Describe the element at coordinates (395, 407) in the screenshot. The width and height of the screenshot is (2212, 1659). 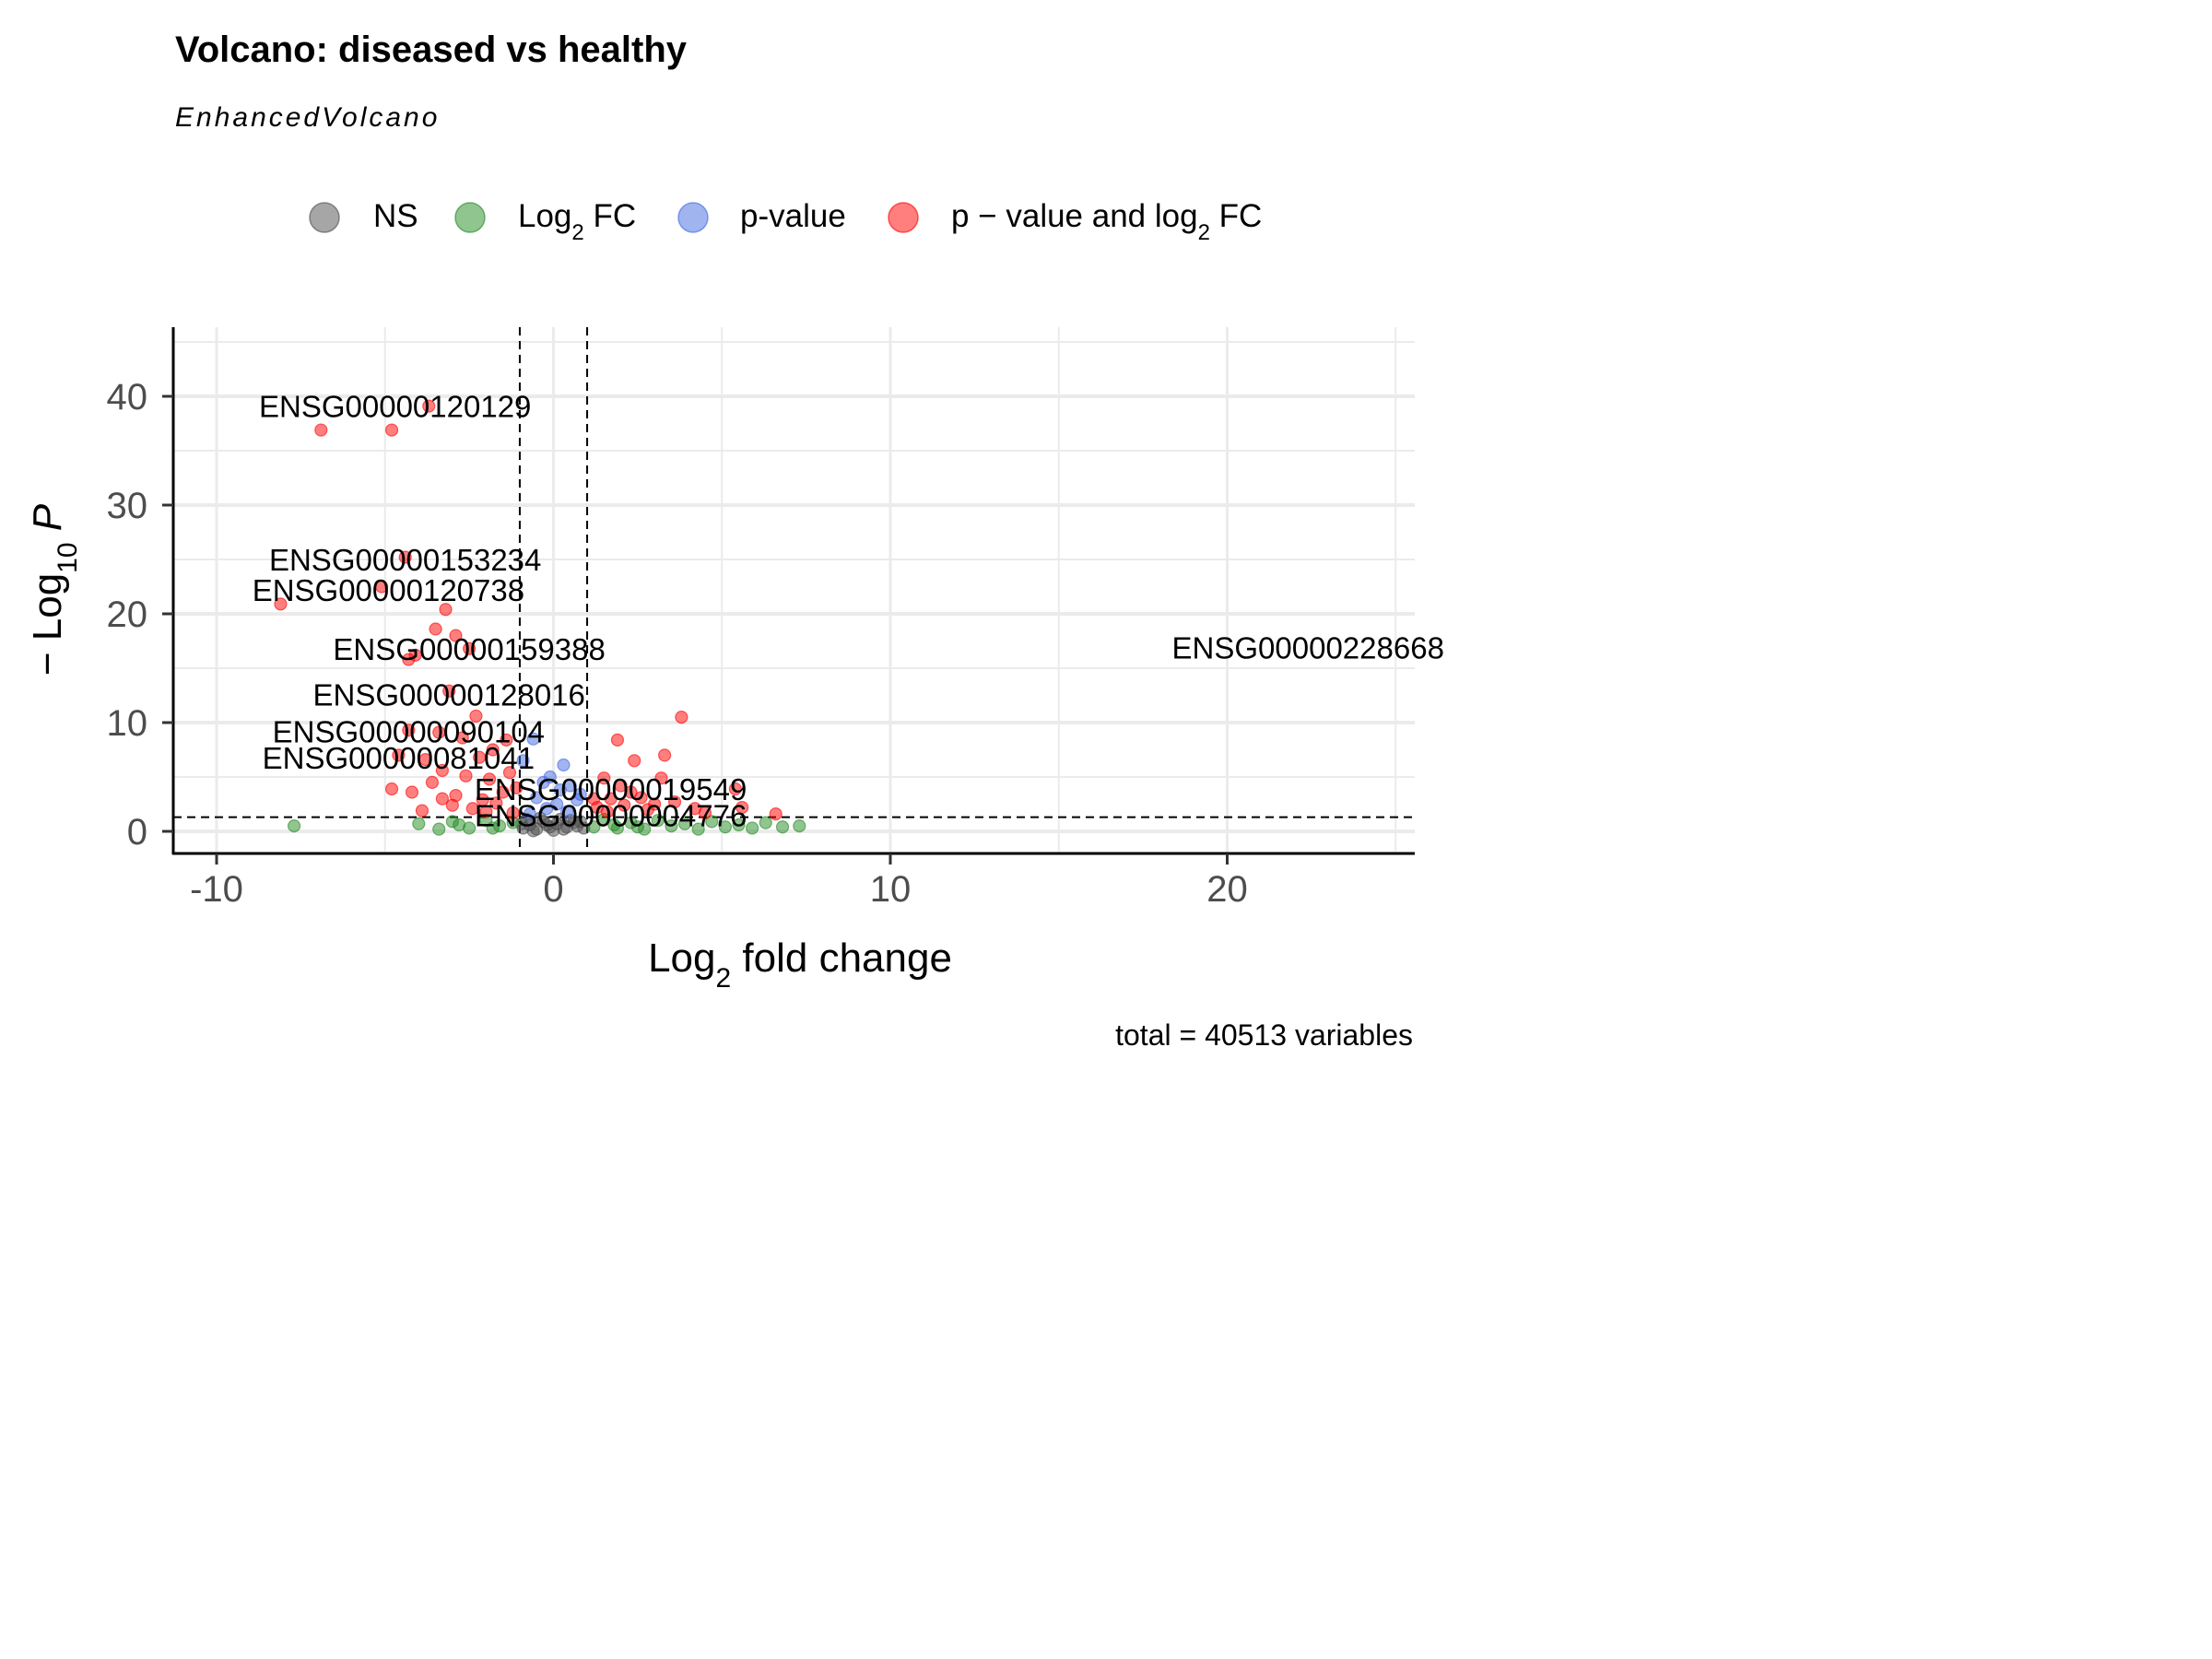
I see `gene-label: ENSG00000120129` at that location.